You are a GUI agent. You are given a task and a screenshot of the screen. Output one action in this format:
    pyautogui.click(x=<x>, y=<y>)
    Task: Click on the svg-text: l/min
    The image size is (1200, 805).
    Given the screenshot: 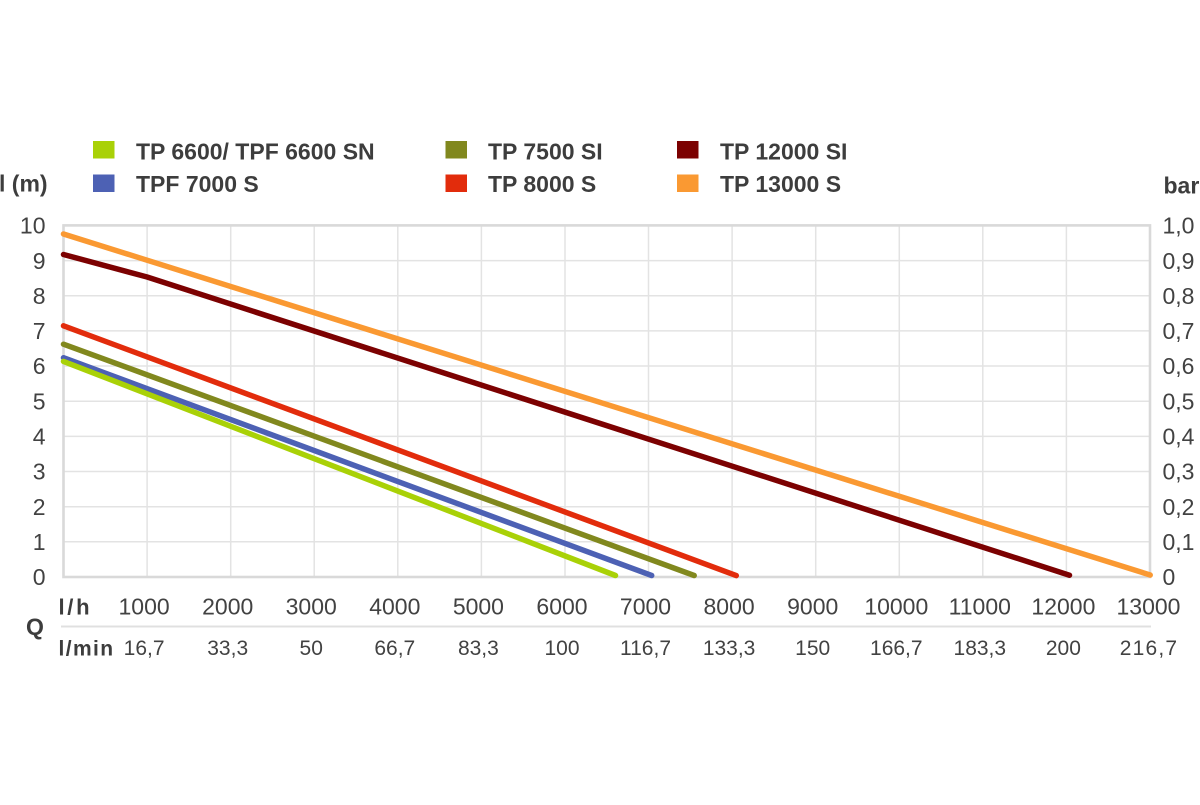 What is the action you would take?
    pyautogui.click(x=87, y=649)
    